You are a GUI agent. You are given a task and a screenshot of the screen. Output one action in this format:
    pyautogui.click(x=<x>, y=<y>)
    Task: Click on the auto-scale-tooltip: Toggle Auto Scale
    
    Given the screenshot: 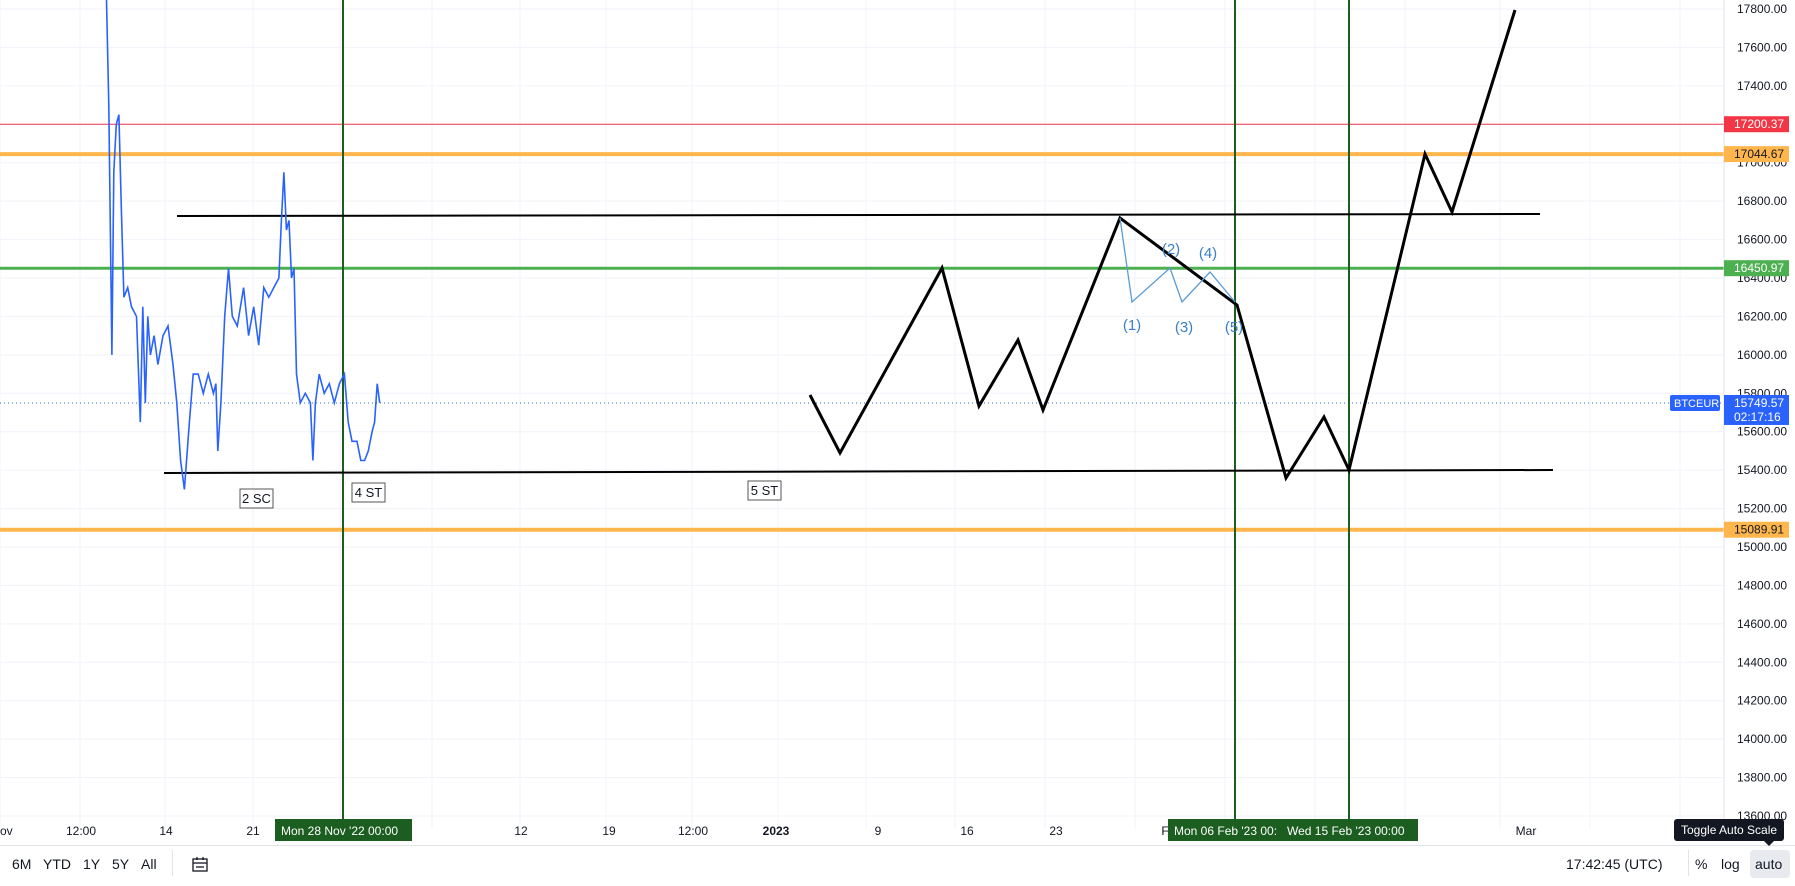 What is the action you would take?
    pyautogui.click(x=1729, y=832)
    